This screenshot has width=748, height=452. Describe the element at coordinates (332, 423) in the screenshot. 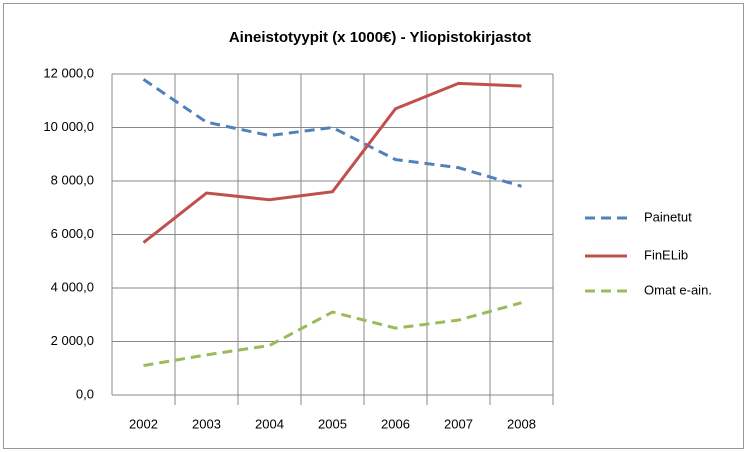

I see `x-tick-label: 2005` at that location.